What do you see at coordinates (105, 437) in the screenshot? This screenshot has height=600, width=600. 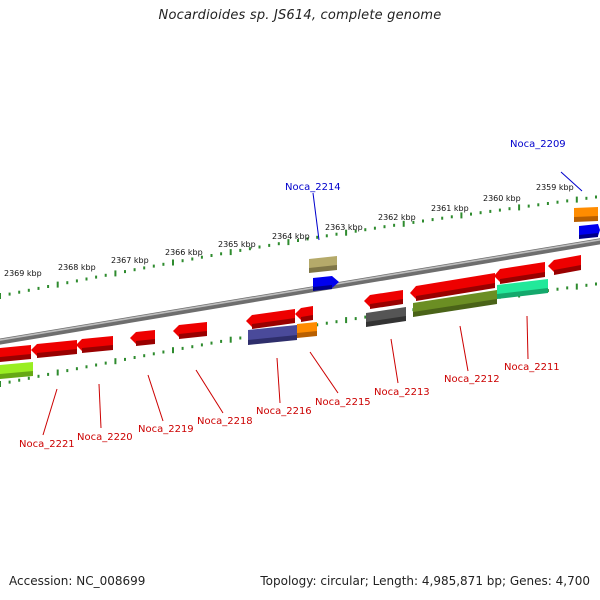 I see `label-noca-2220: Noca_2220` at bounding box center [105, 437].